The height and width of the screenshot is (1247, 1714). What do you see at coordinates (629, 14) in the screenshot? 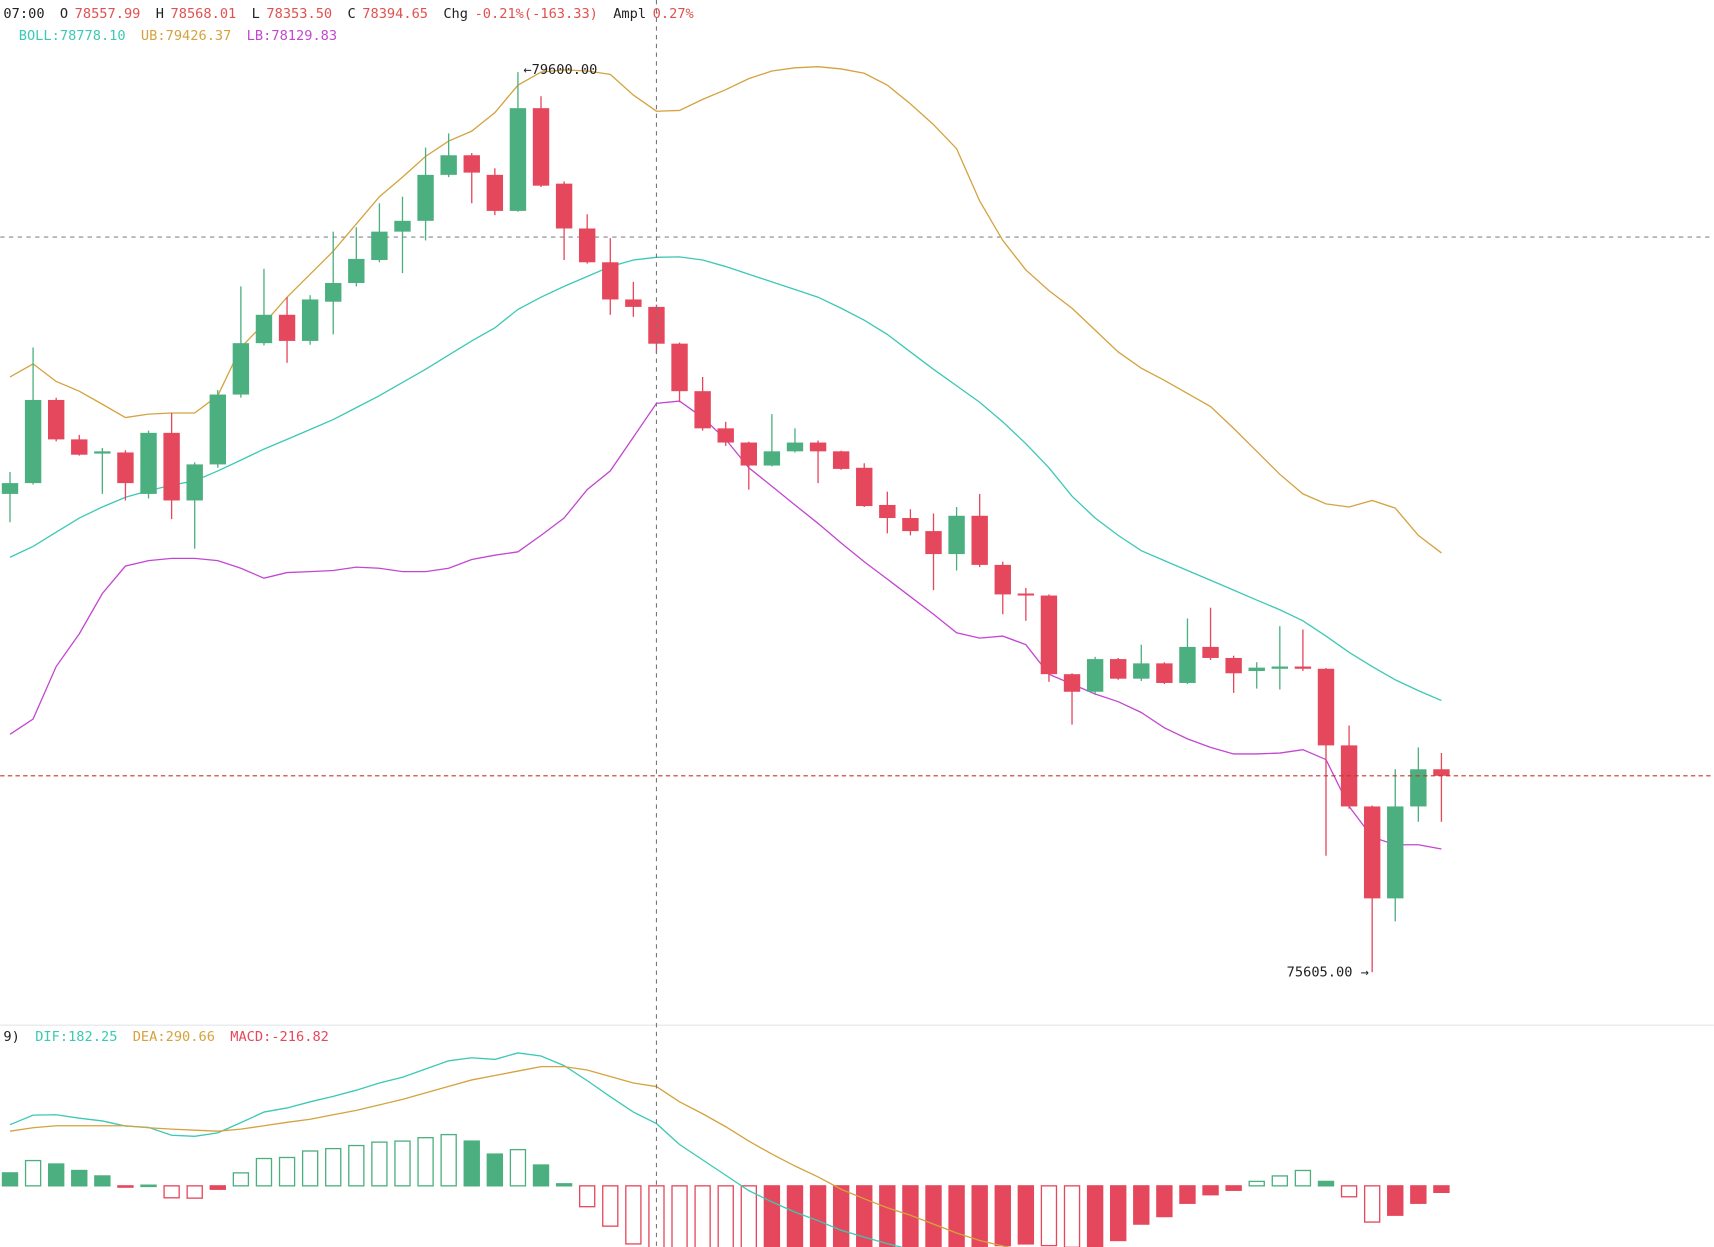
I see `header-label: Ampl` at bounding box center [629, 14].